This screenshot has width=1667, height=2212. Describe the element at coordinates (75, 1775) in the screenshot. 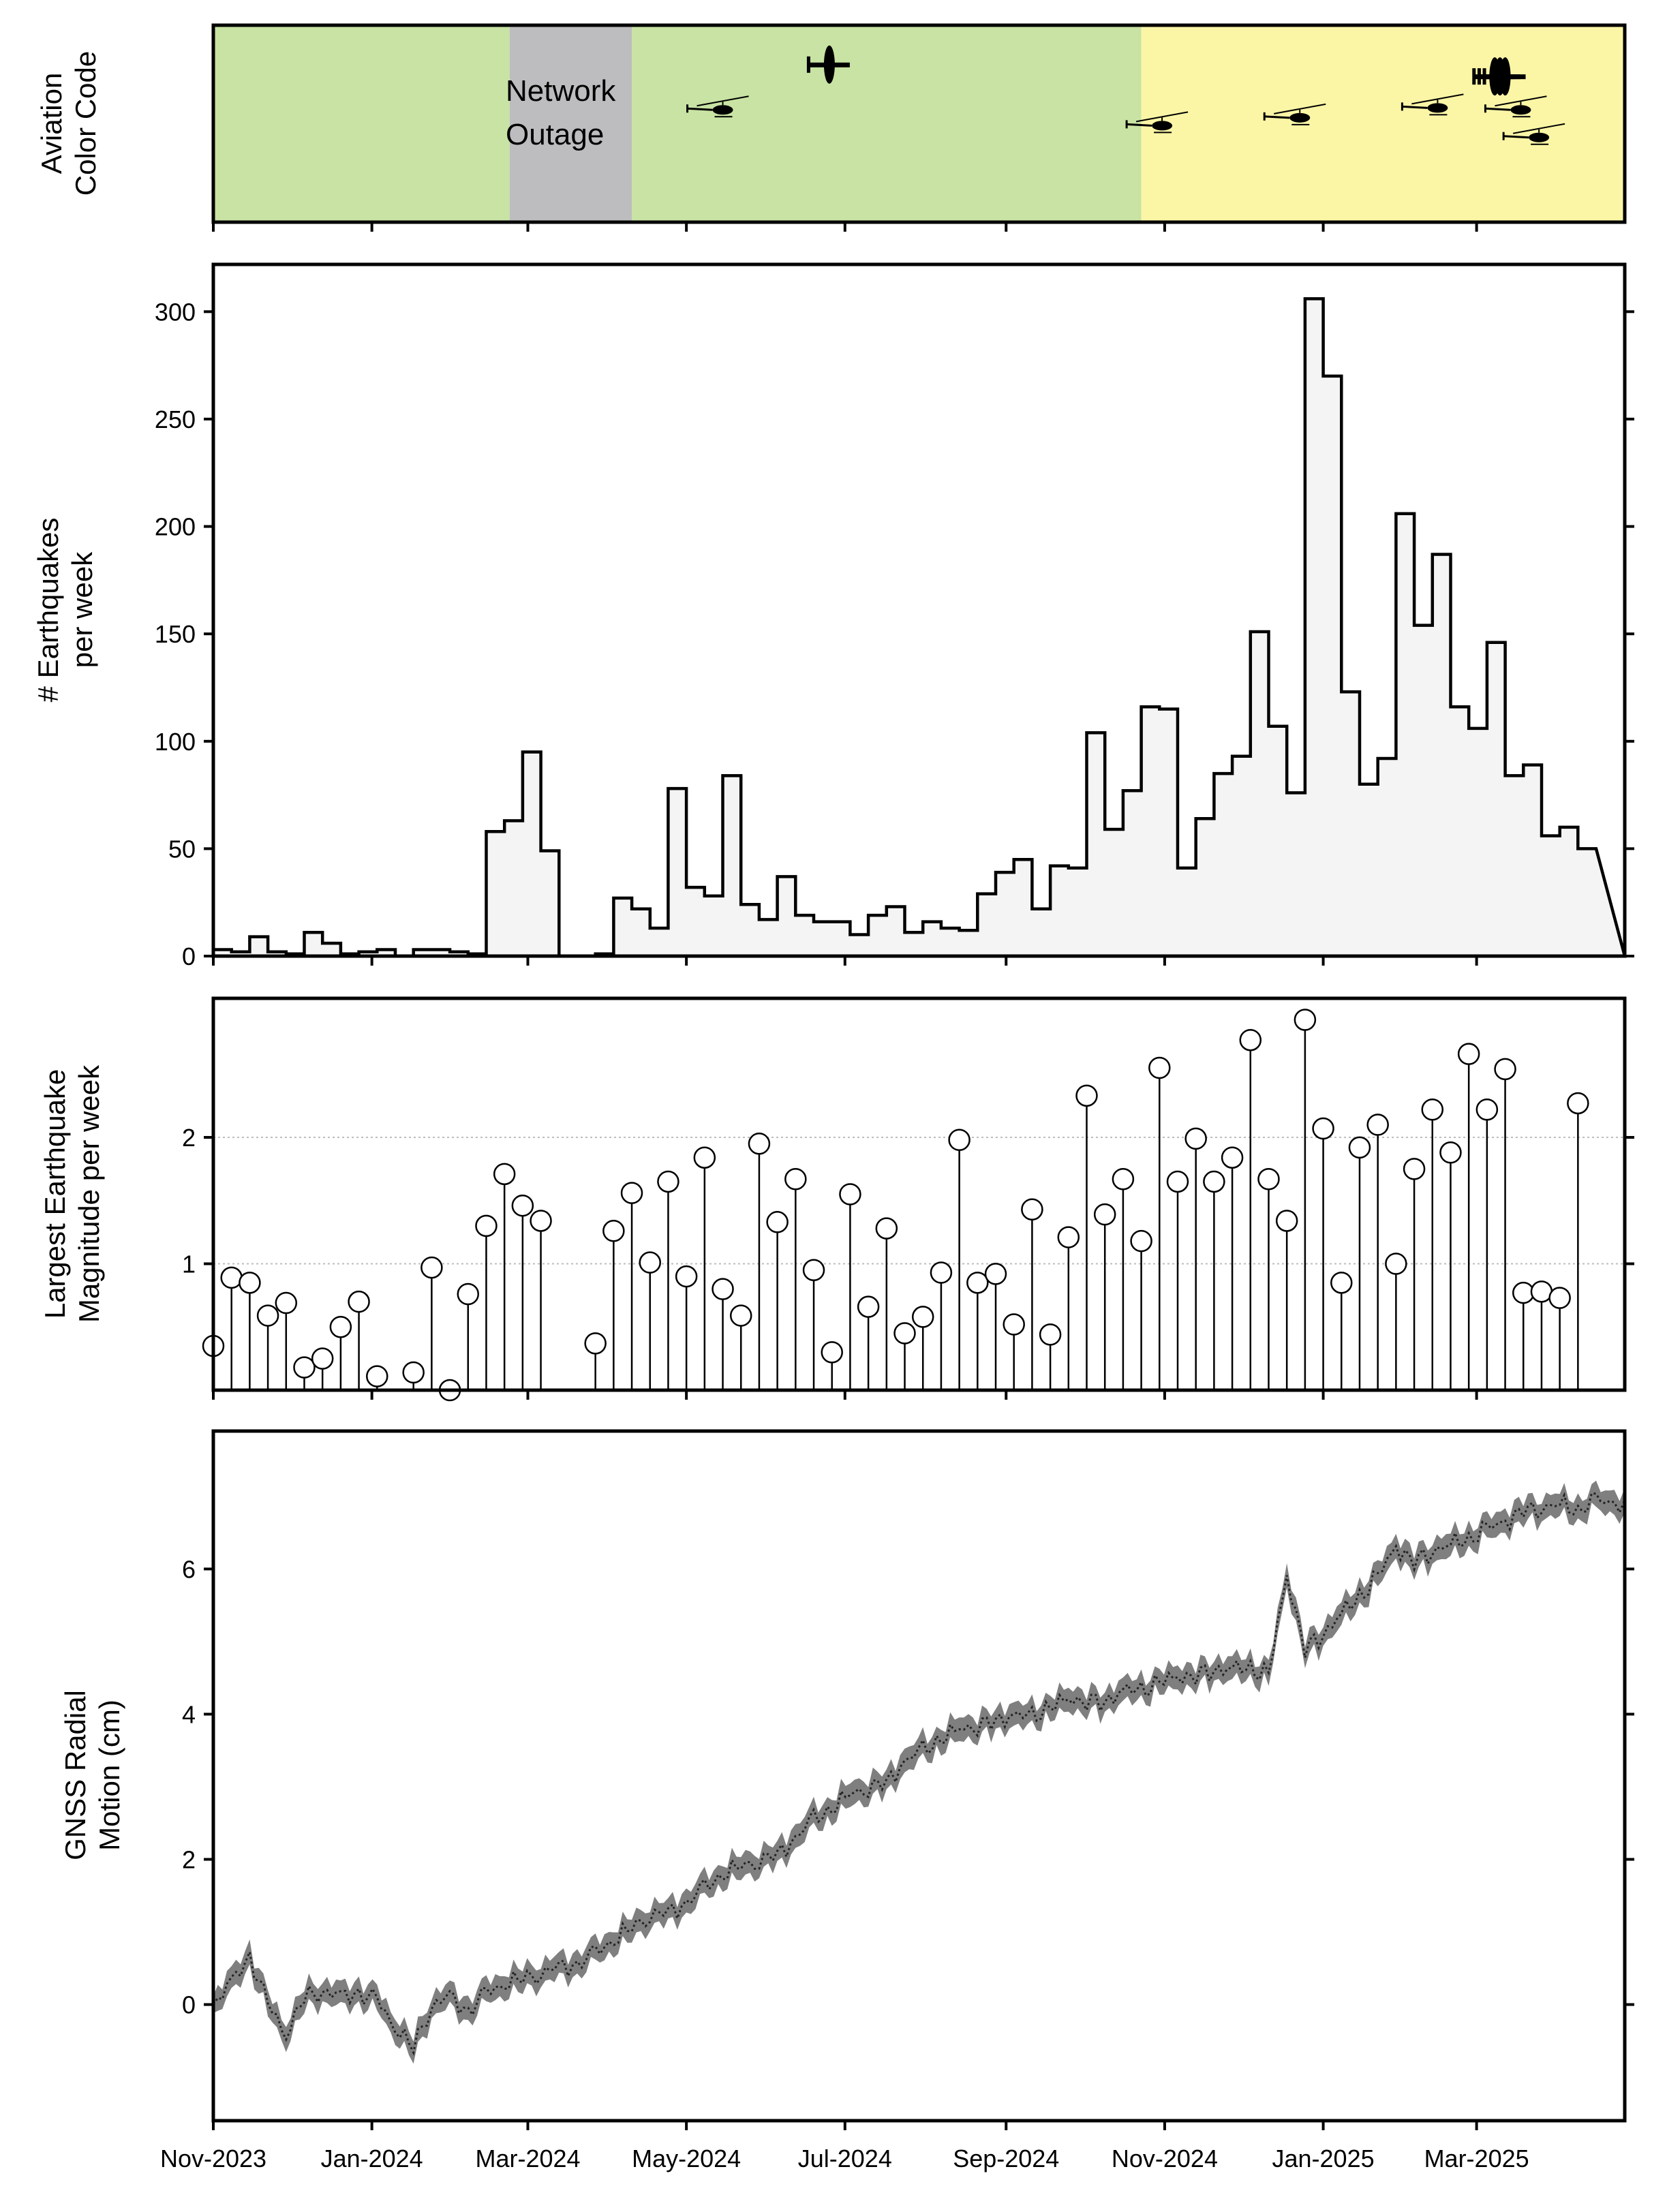

I see `gnss-ylabel-line-1: GNSS Radial` at that location.